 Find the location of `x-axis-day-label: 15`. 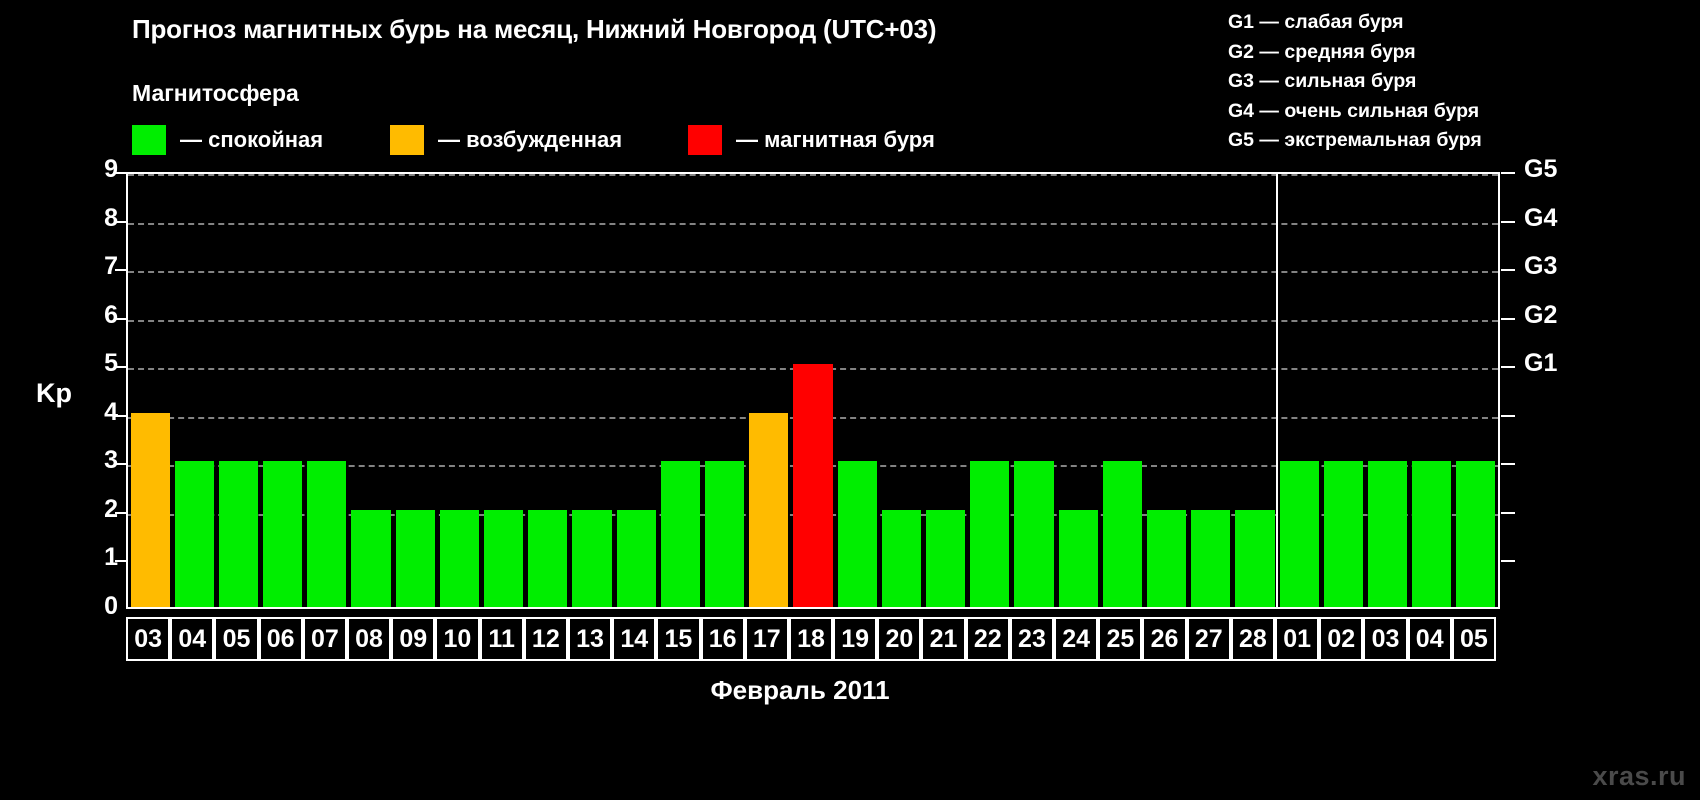

x-axis-day-label: 15 is located at coordinates (678, 639).